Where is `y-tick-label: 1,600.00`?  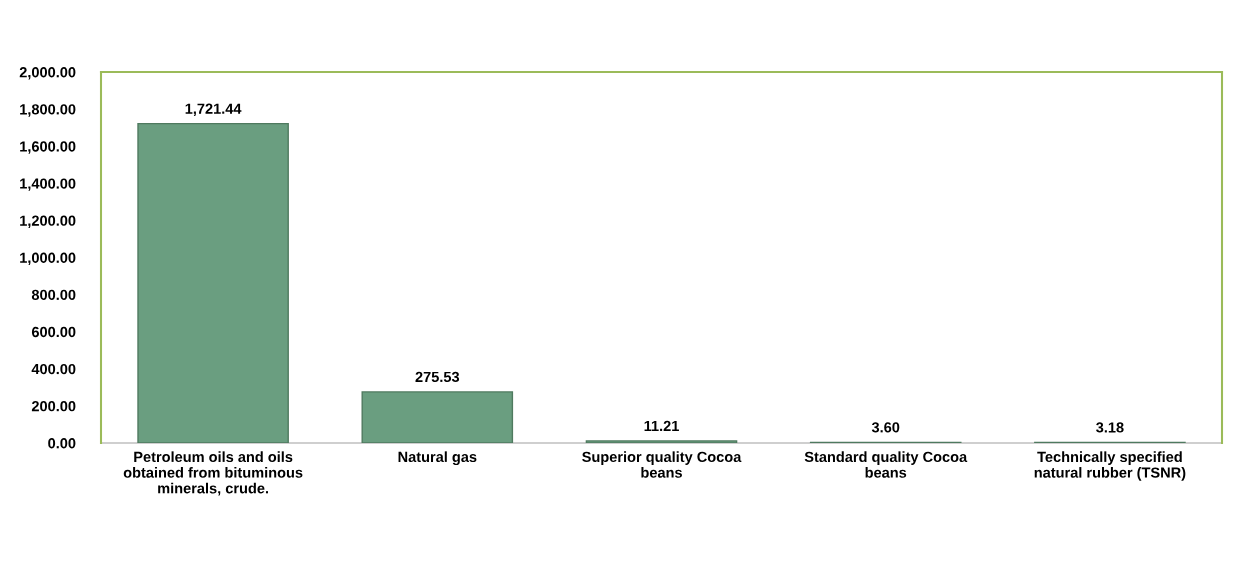 y-tick-label: 1,600.00 is located at coordinates (48, 147).